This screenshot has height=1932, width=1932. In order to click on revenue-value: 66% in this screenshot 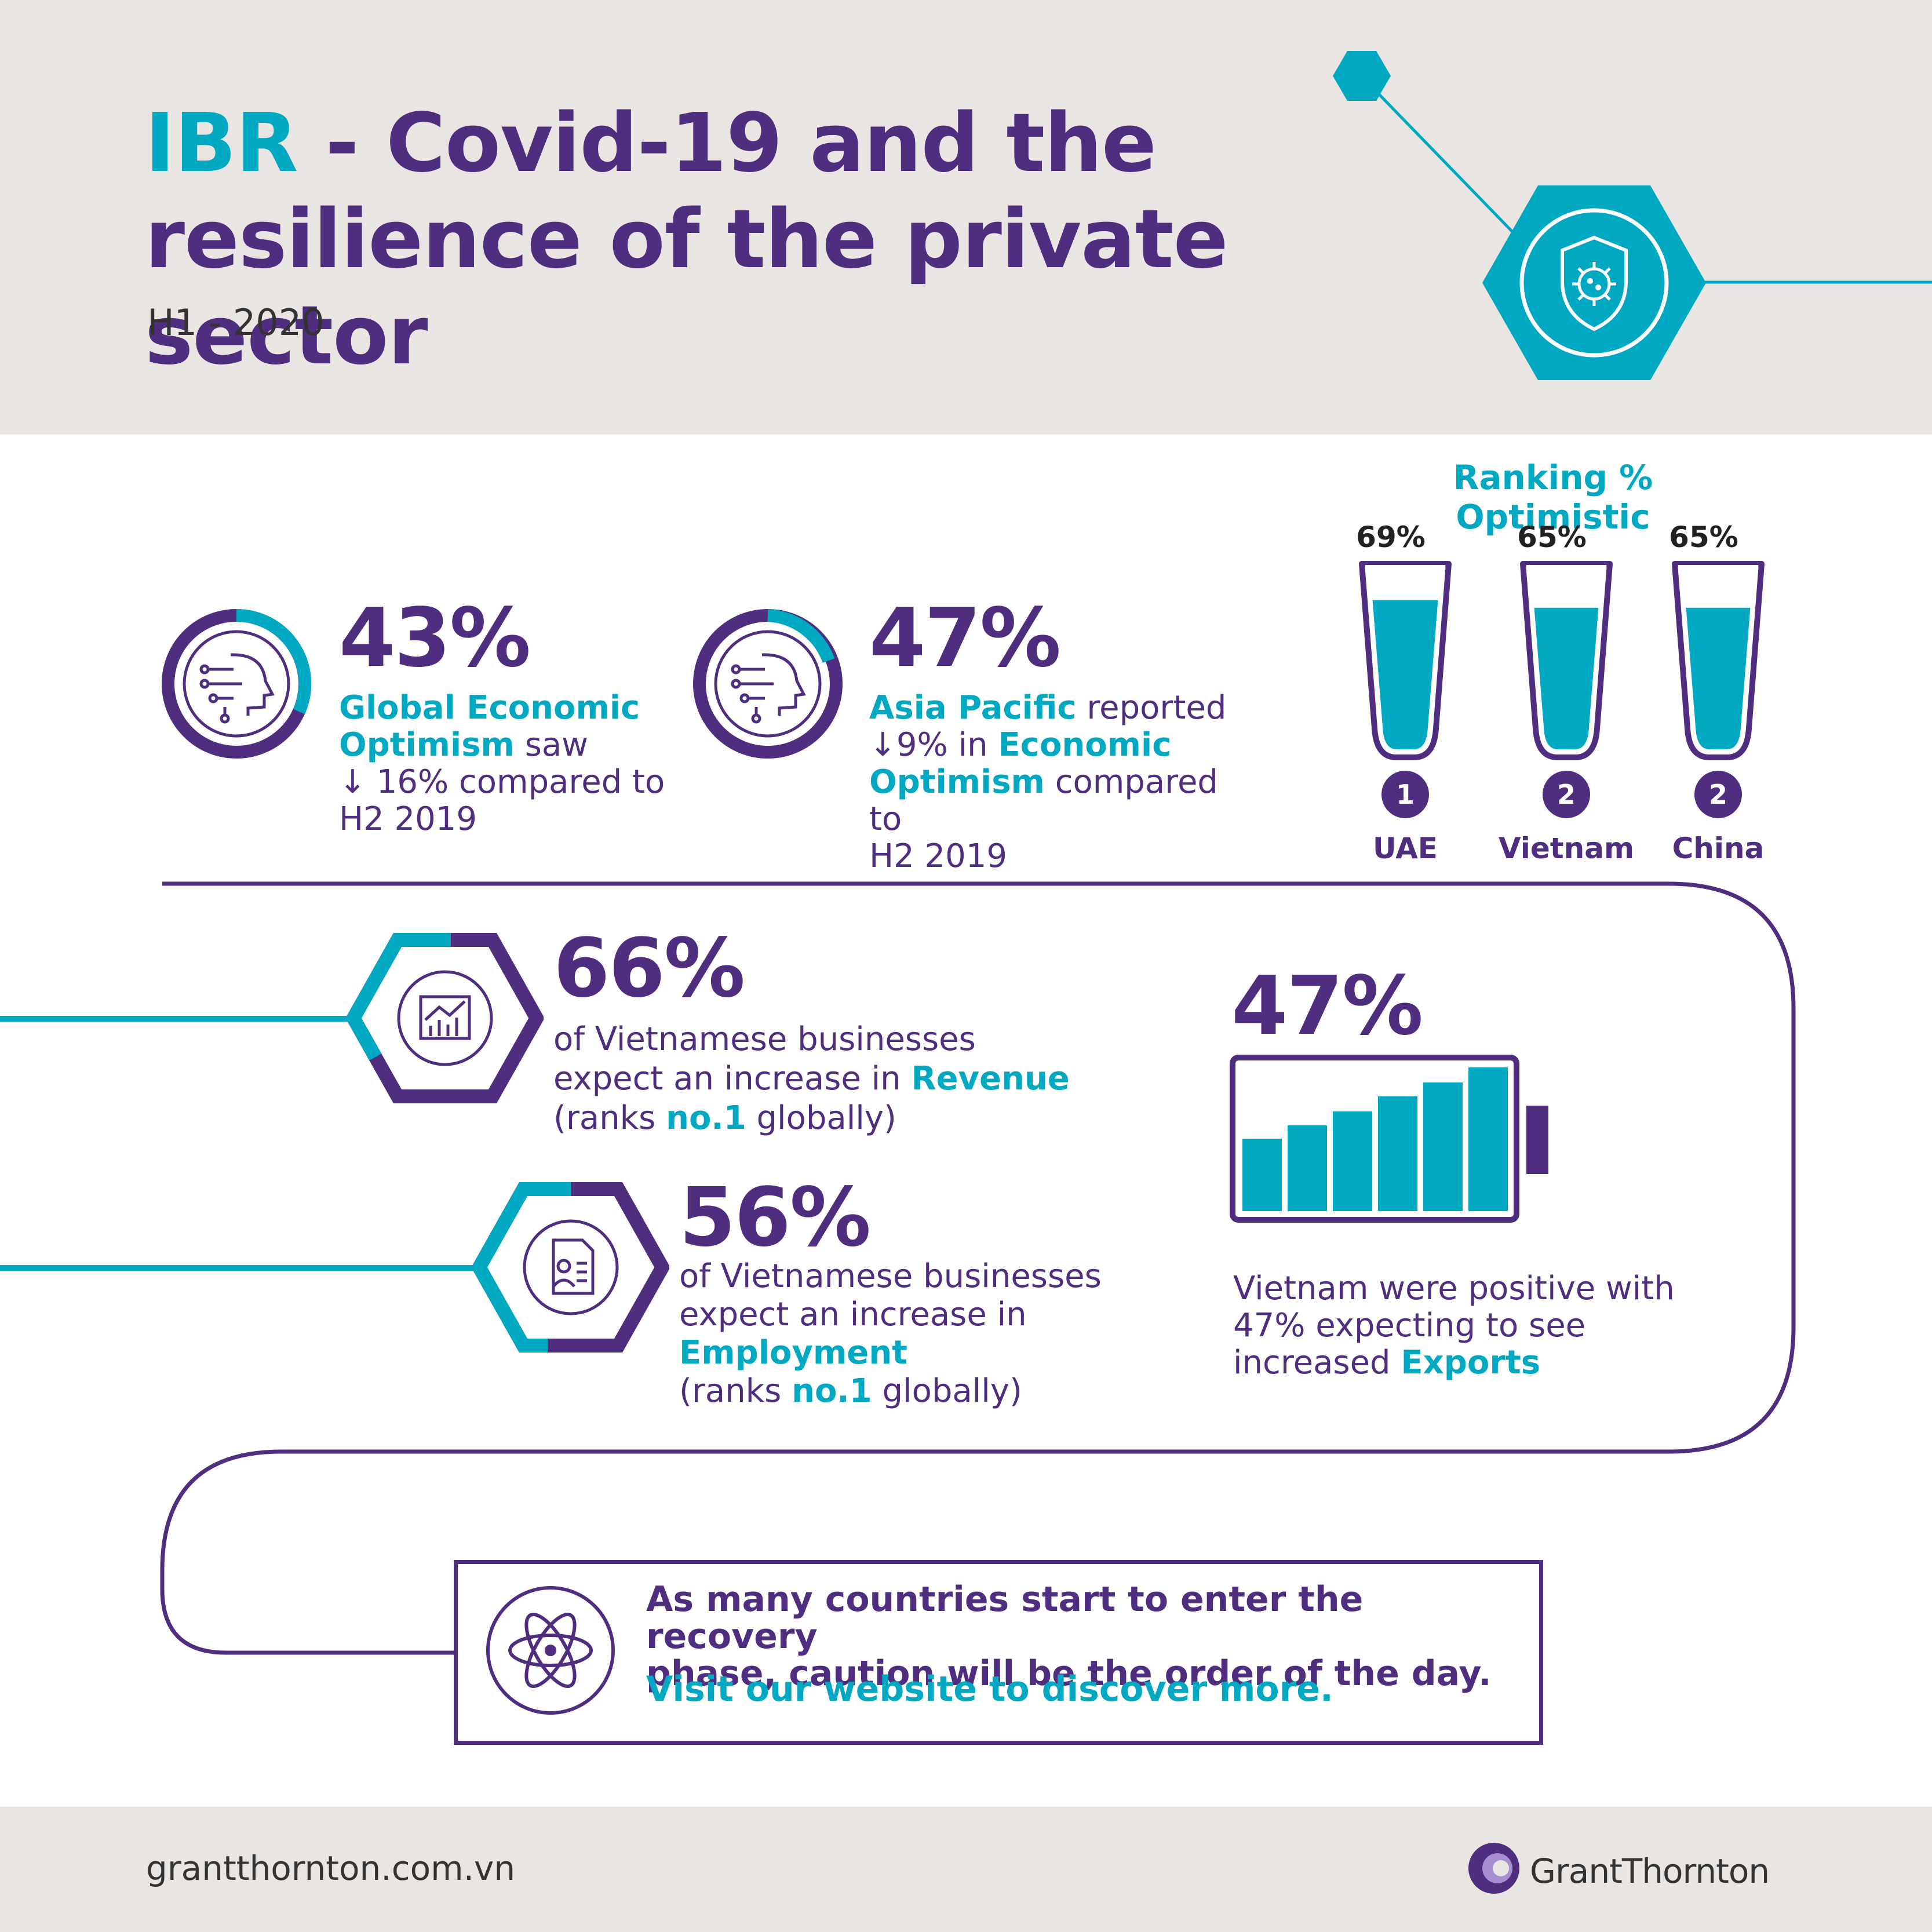, I will do `click(649, 968)`.